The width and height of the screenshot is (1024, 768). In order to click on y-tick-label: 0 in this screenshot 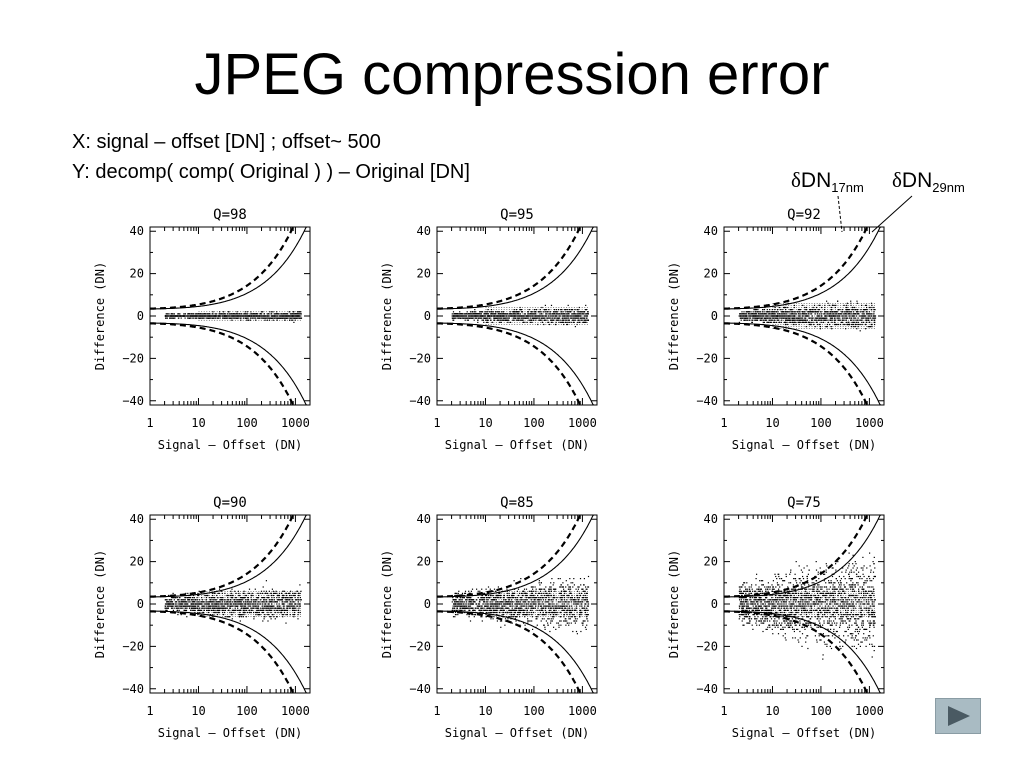, I will do `click(714, 316)`.